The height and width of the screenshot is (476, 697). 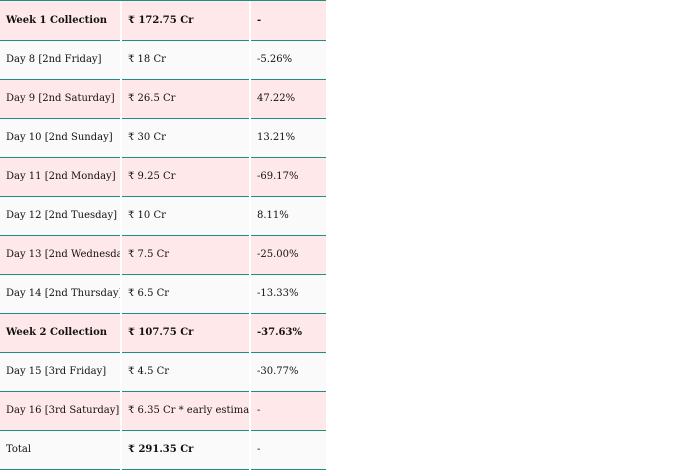 I want to click on table-row-week2-collection: Week 2 Collection ₹ 107.75 Cr -37.63%, so click(x=163, y=333).